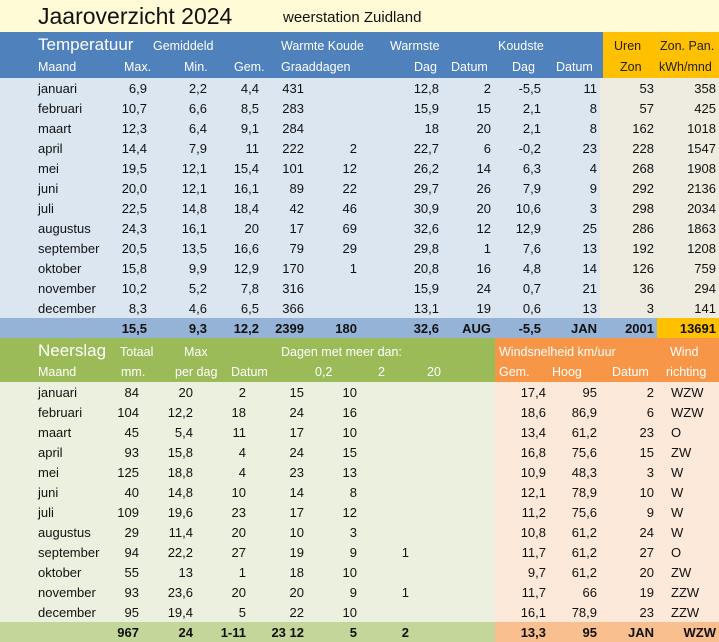  I want to click on value-cell: 5,4, so click(169, 432).